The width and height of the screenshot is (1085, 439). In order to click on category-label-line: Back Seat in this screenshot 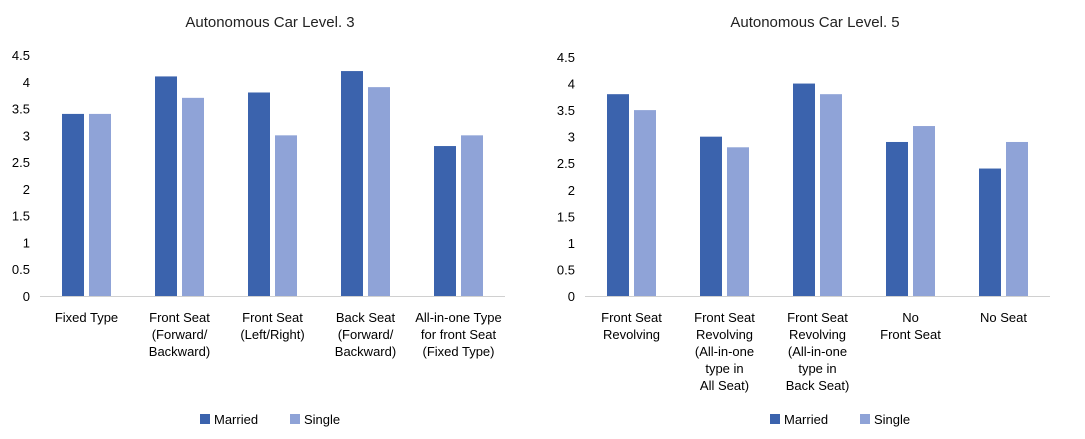, I will do `click(366, 317)`.